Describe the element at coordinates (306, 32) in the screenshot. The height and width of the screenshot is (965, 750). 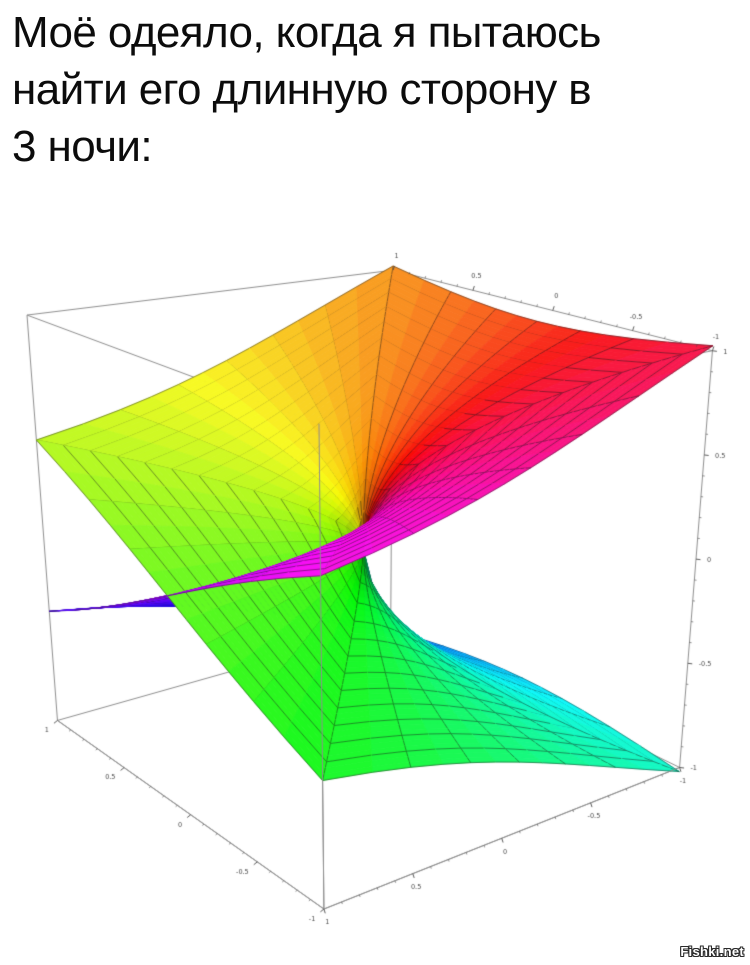
I see `caption-line-1: Моё одеяло, когда я пытаюсь` at that location.